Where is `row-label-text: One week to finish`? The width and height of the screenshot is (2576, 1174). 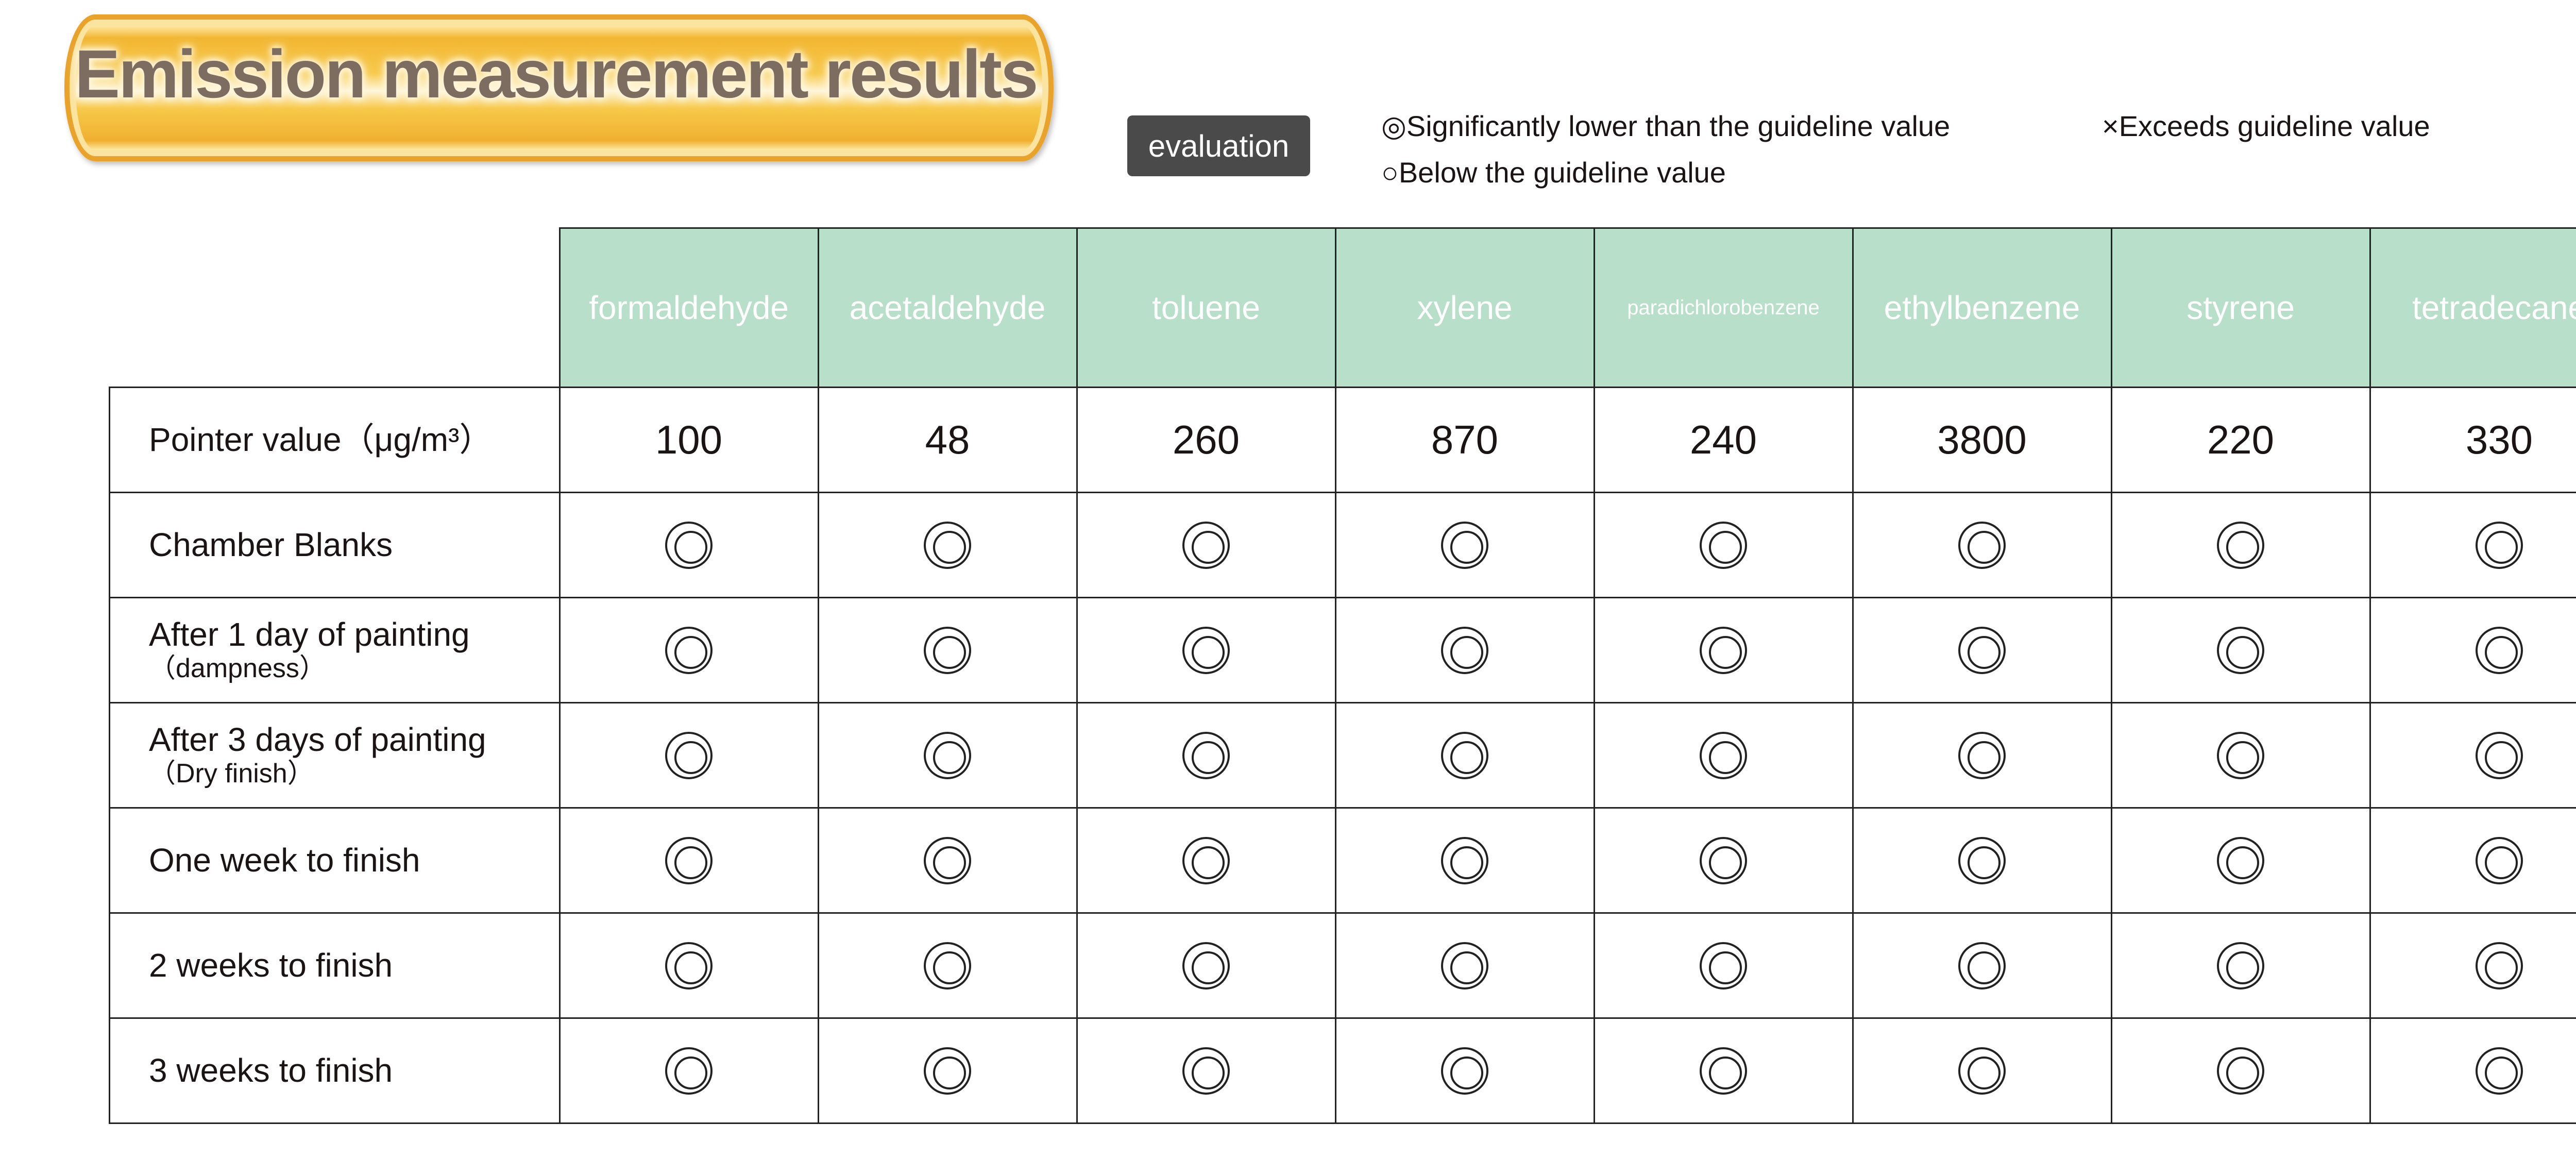 row-label-text: One week to finish is located at coordinates (284, 860).